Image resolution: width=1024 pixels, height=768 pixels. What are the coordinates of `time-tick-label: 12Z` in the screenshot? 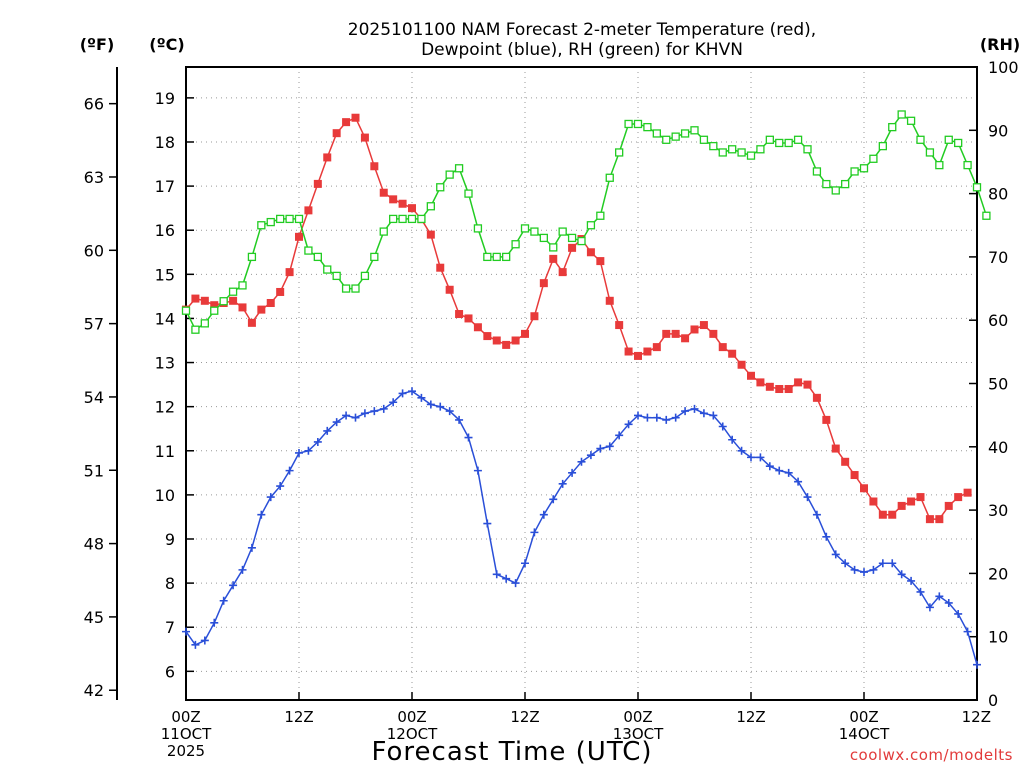 It's located at (524, 717).